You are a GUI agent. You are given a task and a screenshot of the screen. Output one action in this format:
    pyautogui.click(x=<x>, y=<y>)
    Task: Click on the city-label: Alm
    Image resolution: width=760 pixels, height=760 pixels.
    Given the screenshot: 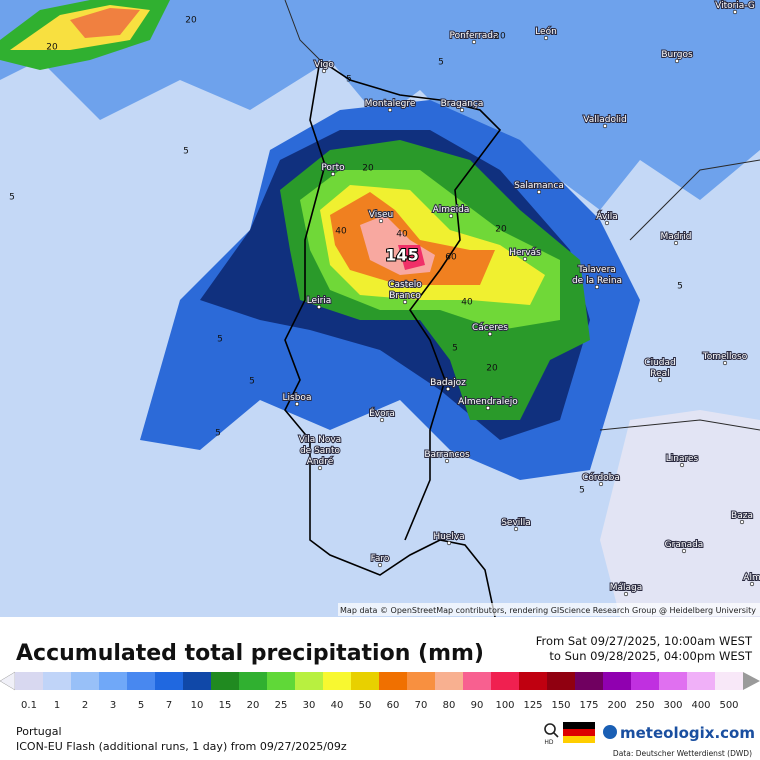 What is the action you would take?
    pyautogui.click(x=751, y=578)
    